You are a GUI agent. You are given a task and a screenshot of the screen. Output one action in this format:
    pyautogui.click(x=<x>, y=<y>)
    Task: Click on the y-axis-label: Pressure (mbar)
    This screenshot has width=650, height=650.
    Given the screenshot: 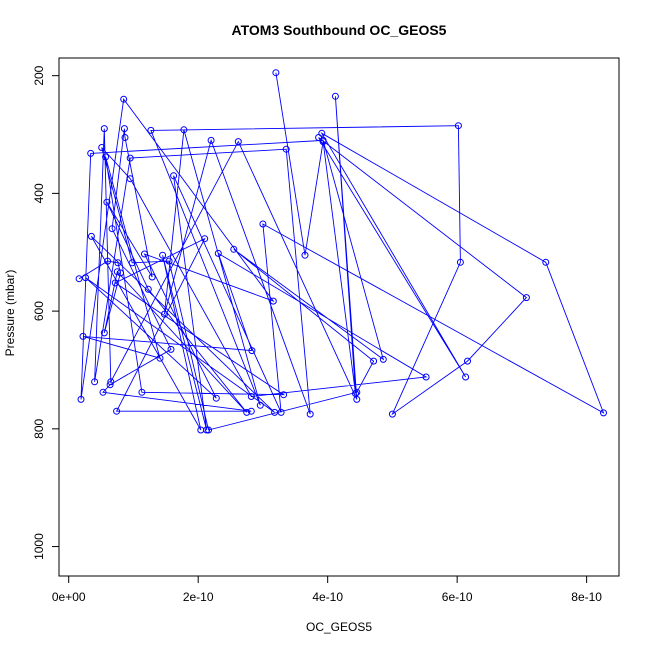 What is the action you would take?
    pyautogui.click(x=10, y=313)
    